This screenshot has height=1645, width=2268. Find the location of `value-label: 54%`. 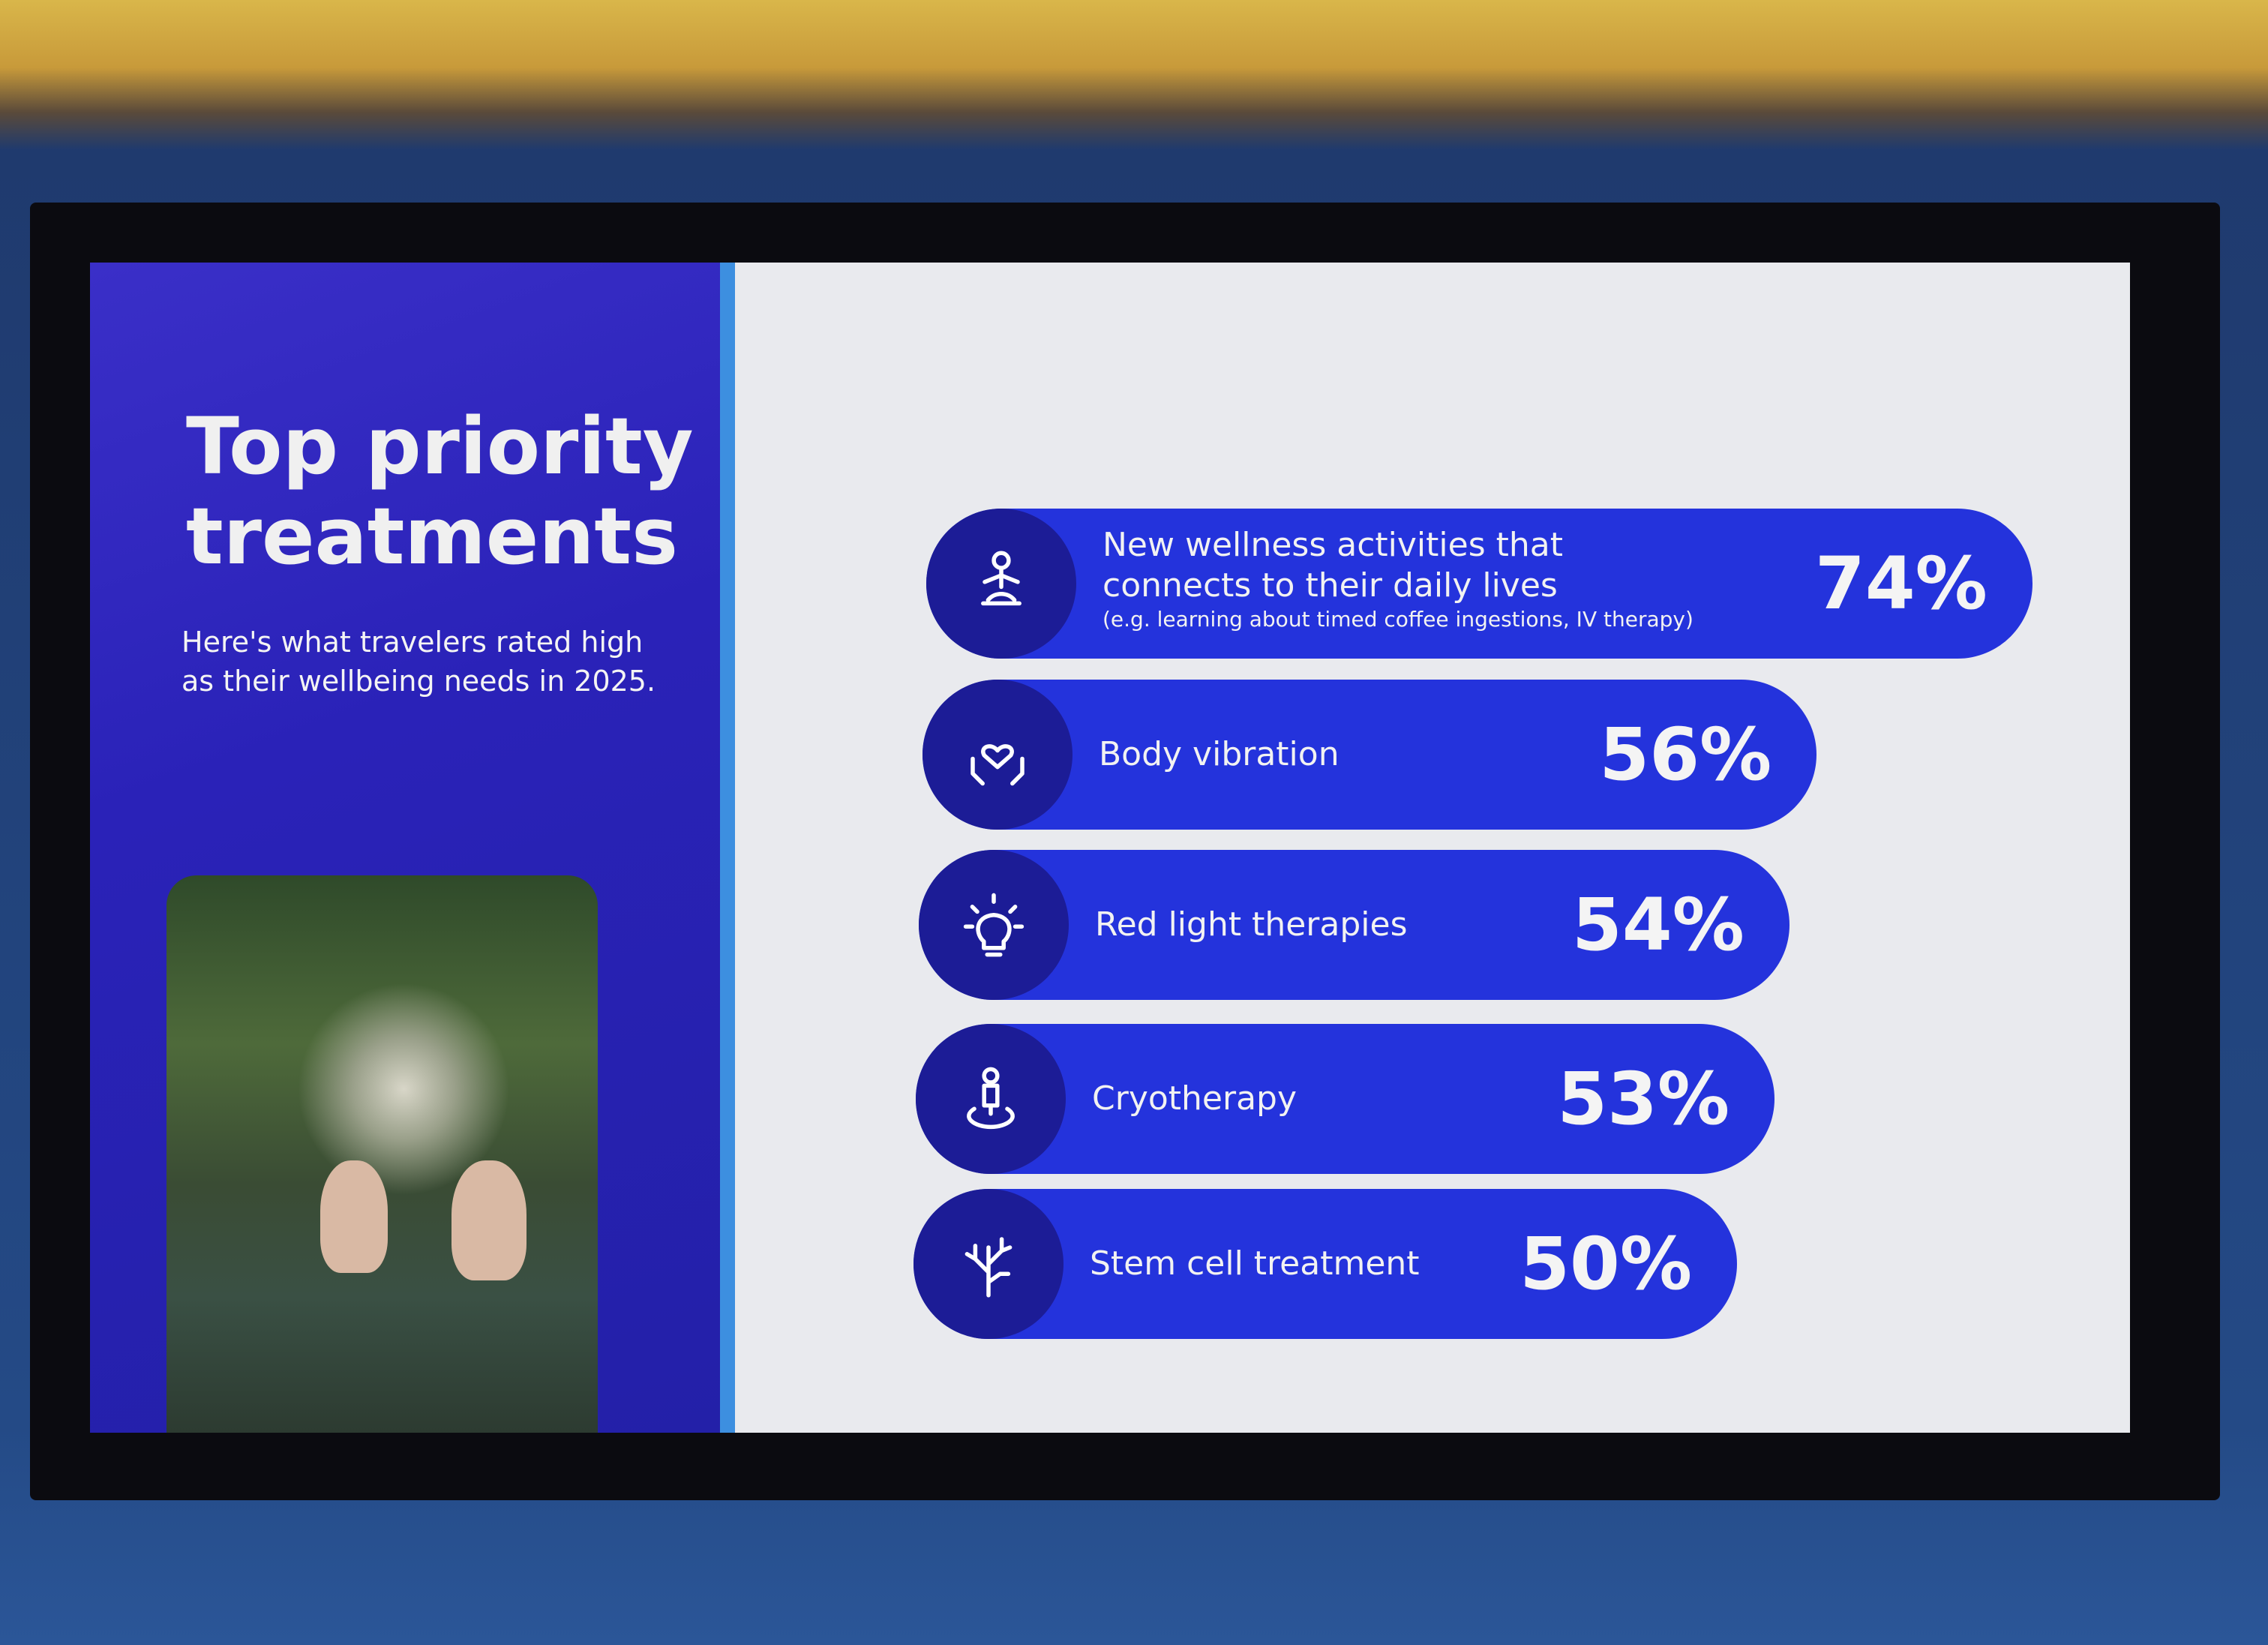

value-label: 54% is located at coordinates (1658, 925).